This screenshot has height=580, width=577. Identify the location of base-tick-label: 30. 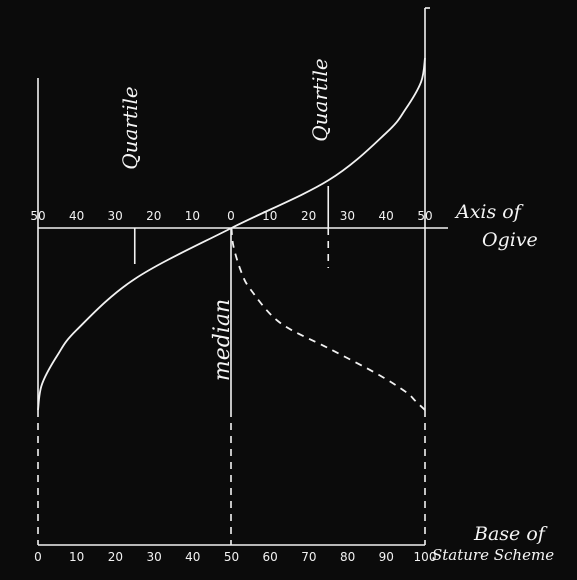
(153, 557).